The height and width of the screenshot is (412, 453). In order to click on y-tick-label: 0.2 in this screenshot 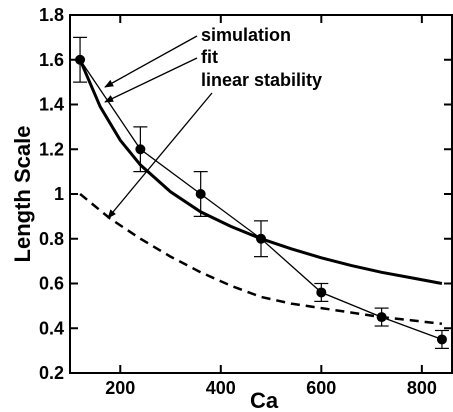, I will do `click(51, 373)`.